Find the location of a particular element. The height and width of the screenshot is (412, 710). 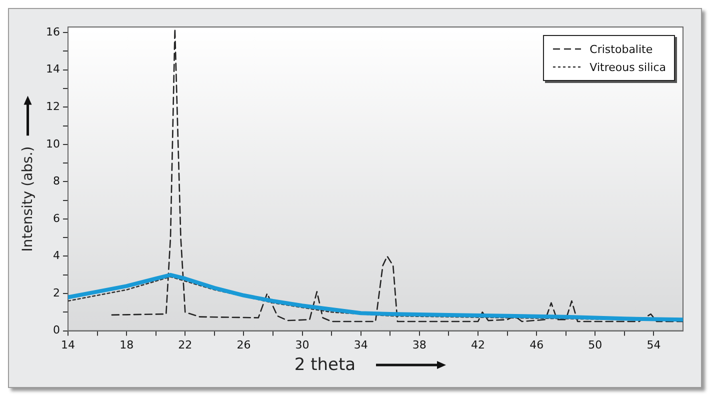

x-tick-label: 34 is located at coordinates (361, 345).